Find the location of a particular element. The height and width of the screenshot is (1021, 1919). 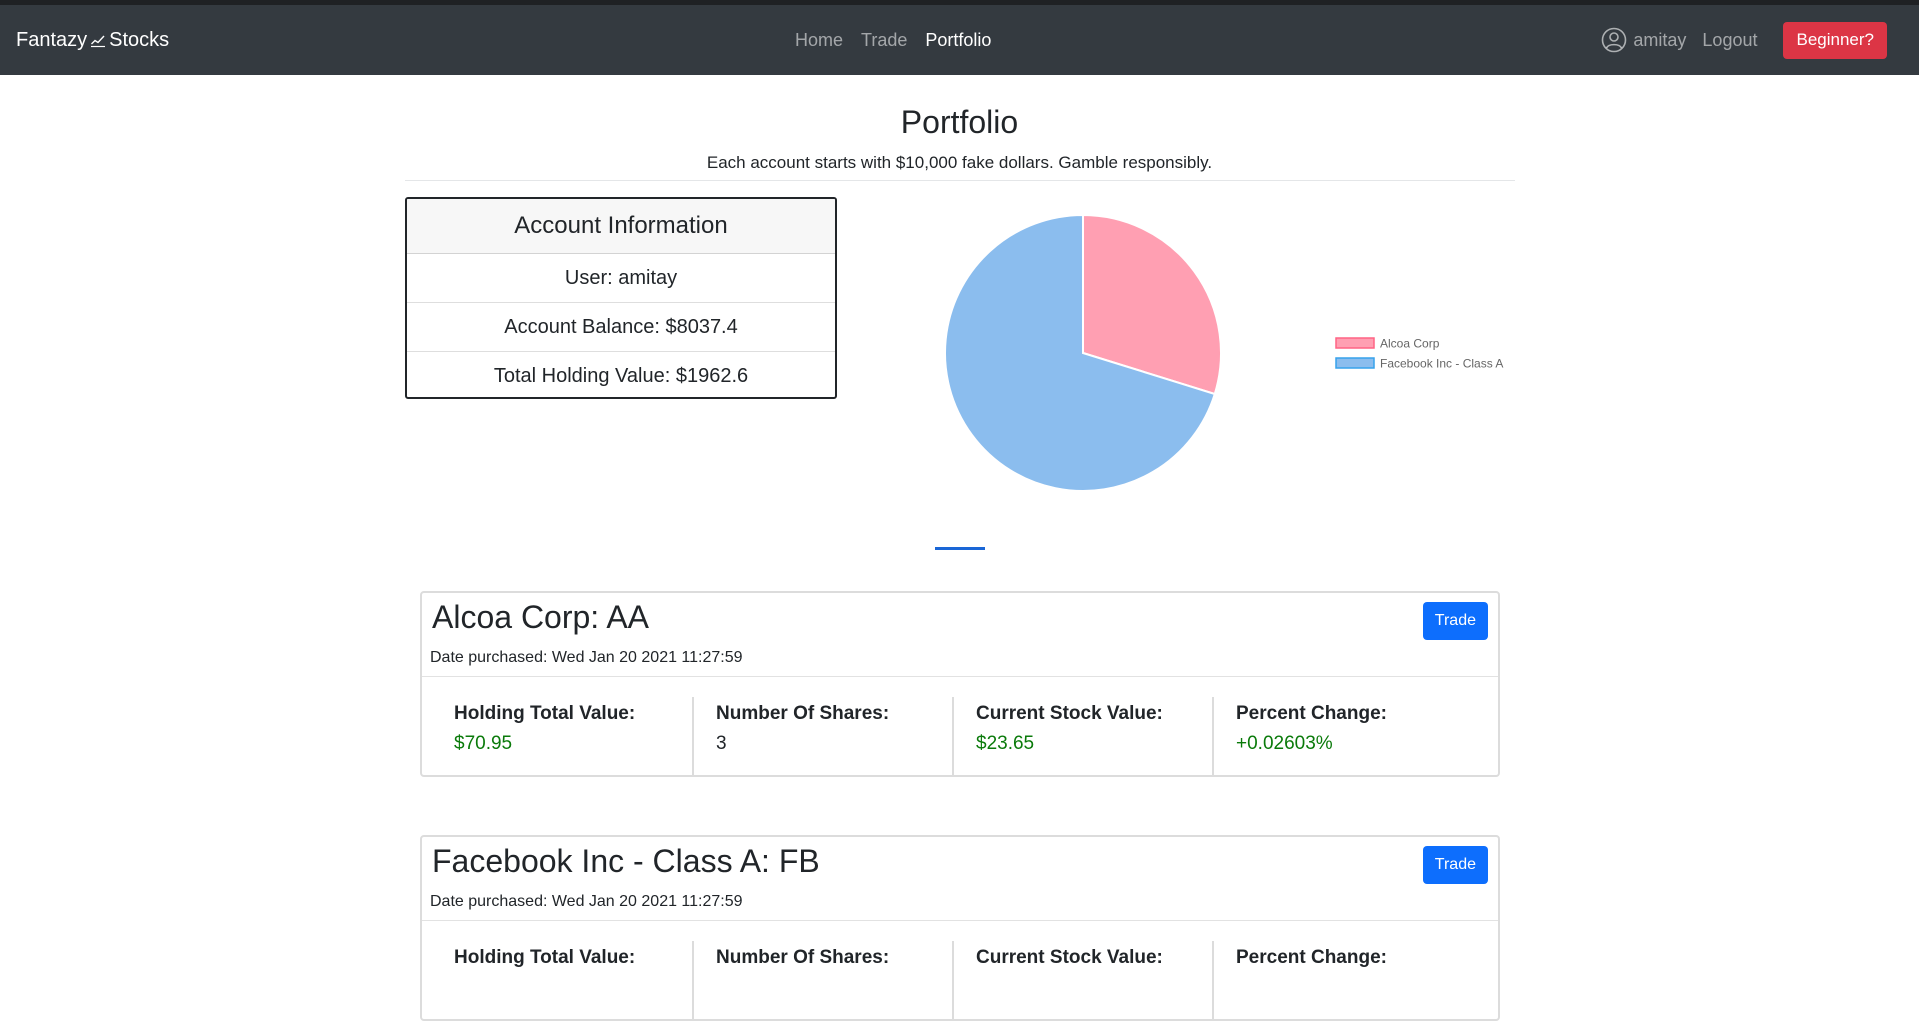

stat-value: $23.65 is located at coordinates (1005, 743).